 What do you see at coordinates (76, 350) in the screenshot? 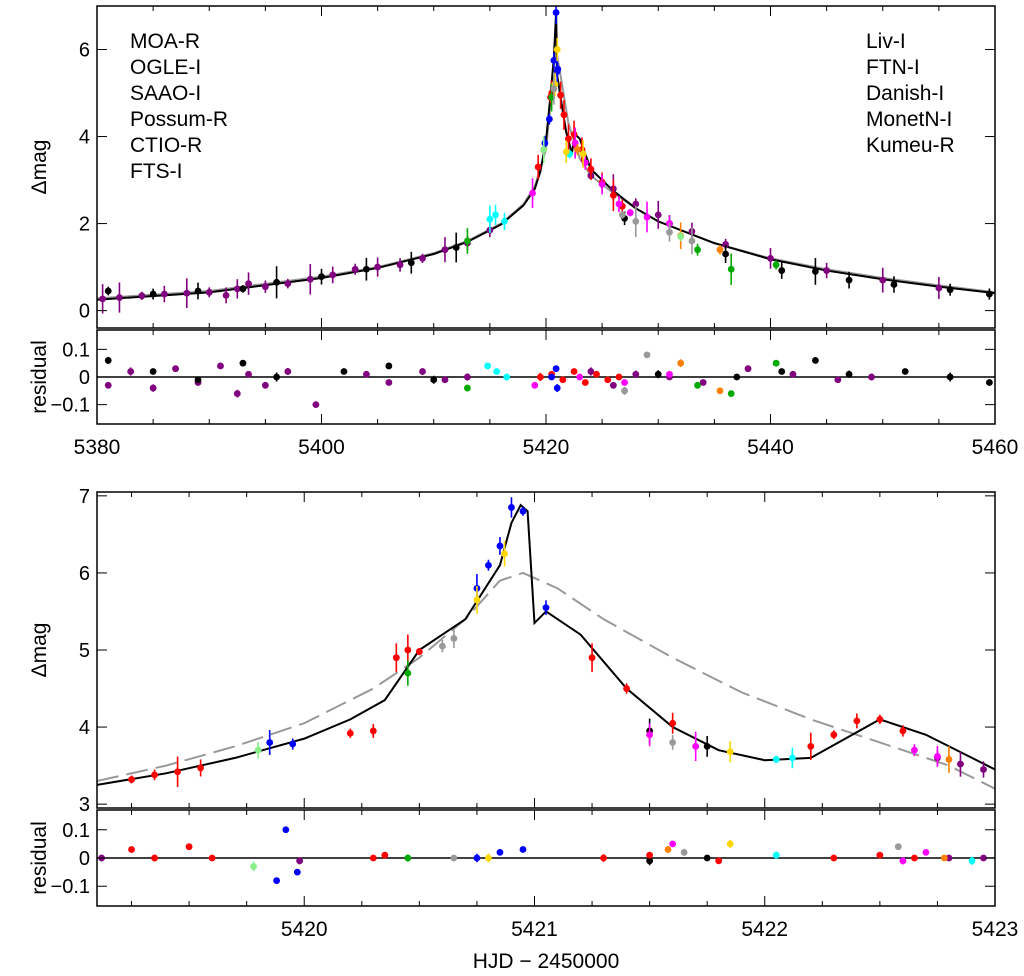
I see `y-tick-label: 0.1` at bounding box center [76, 350].